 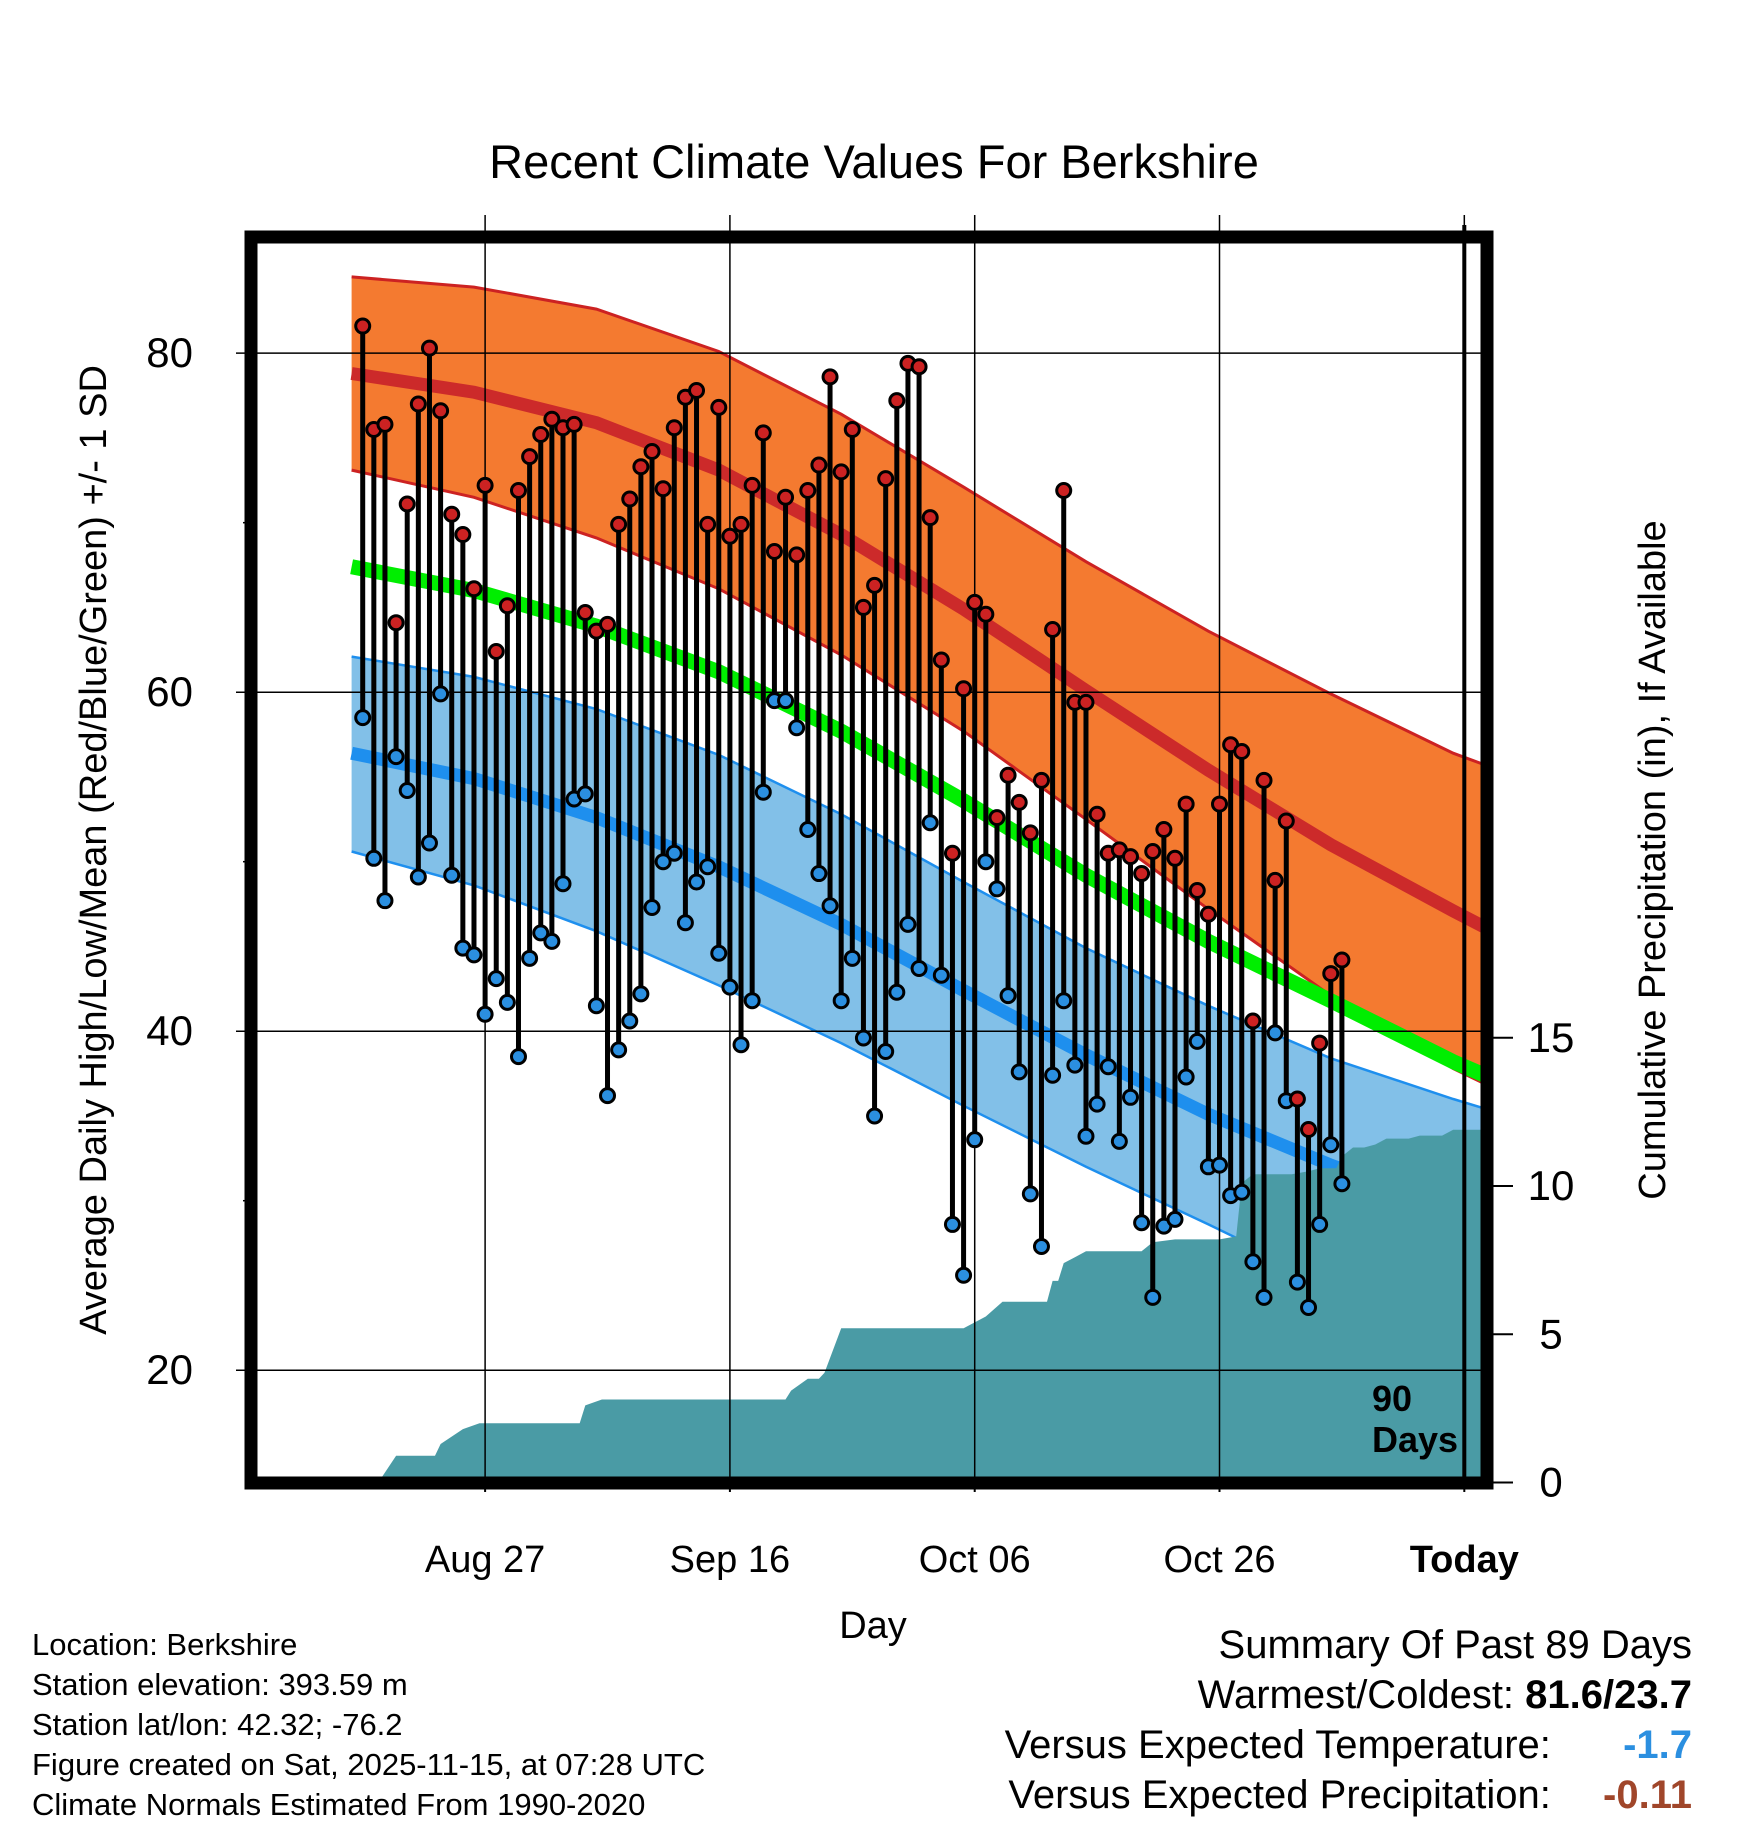 What do you see at coordinates (975, 1560) in the screenshot?
I see `x-tick-label: Oct 06` at bounding box center [975, 1560].